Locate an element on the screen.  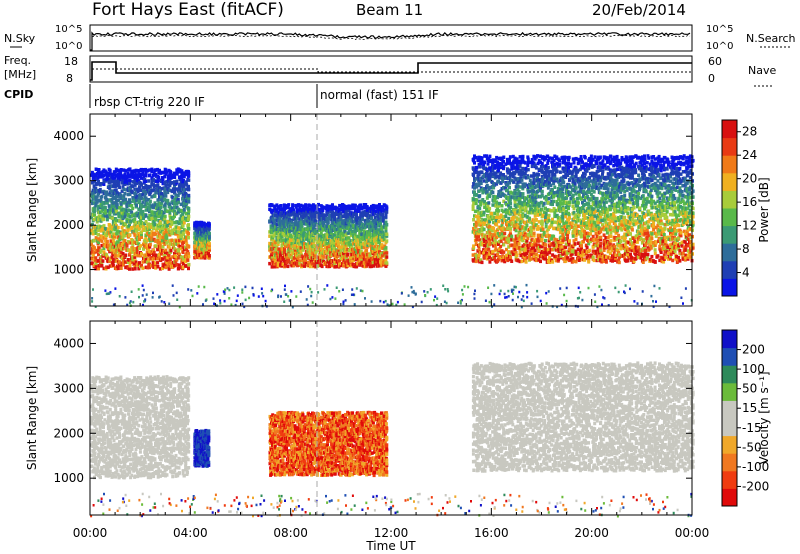
noise-tick-high: 10^5 is located at coordinates (68, 29).